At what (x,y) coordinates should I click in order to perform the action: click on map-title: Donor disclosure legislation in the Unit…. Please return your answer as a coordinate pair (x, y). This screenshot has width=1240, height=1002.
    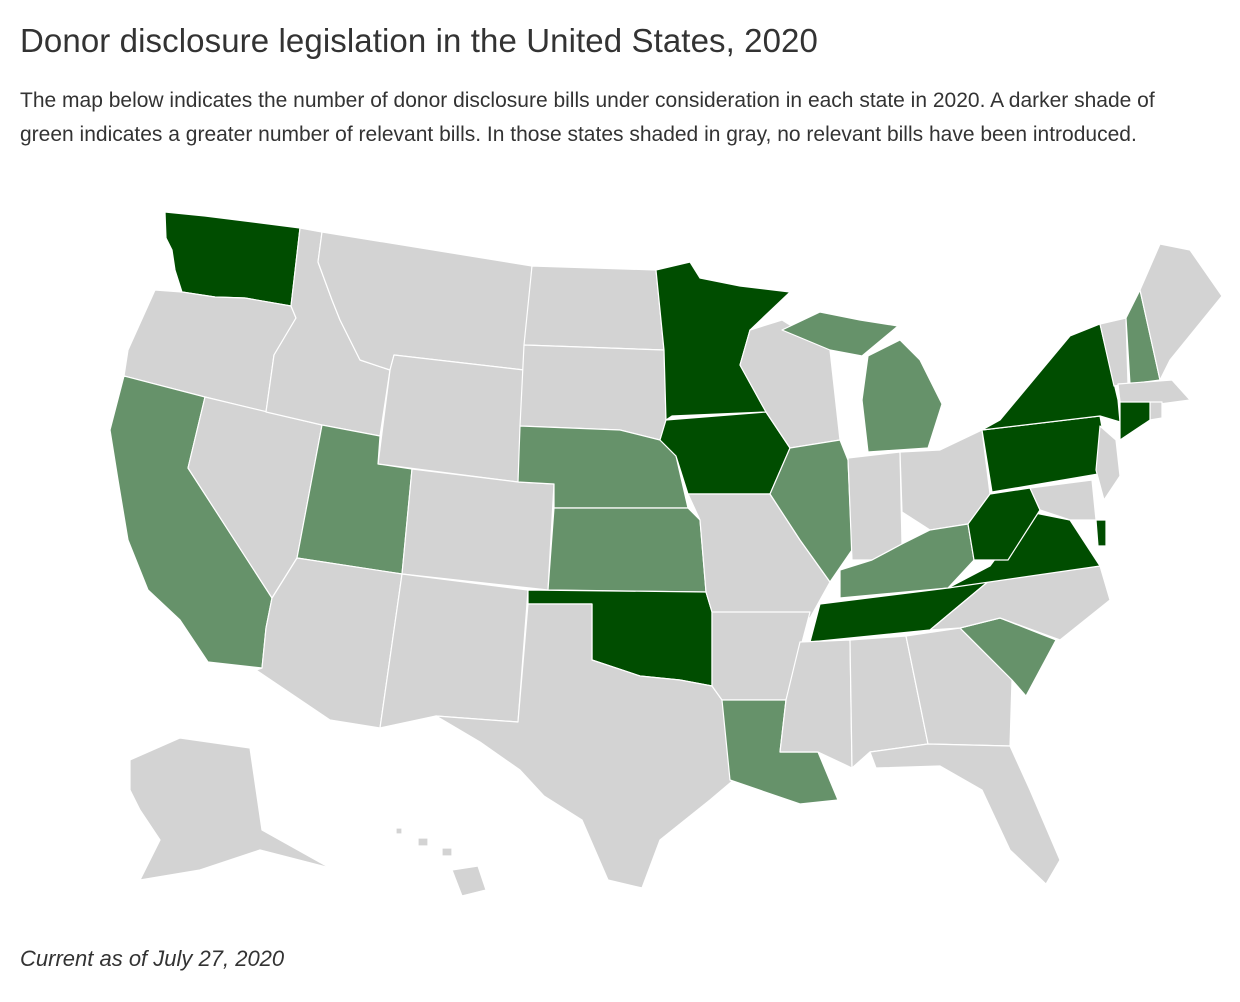
    Looking at the image, I should click on (419, 40).